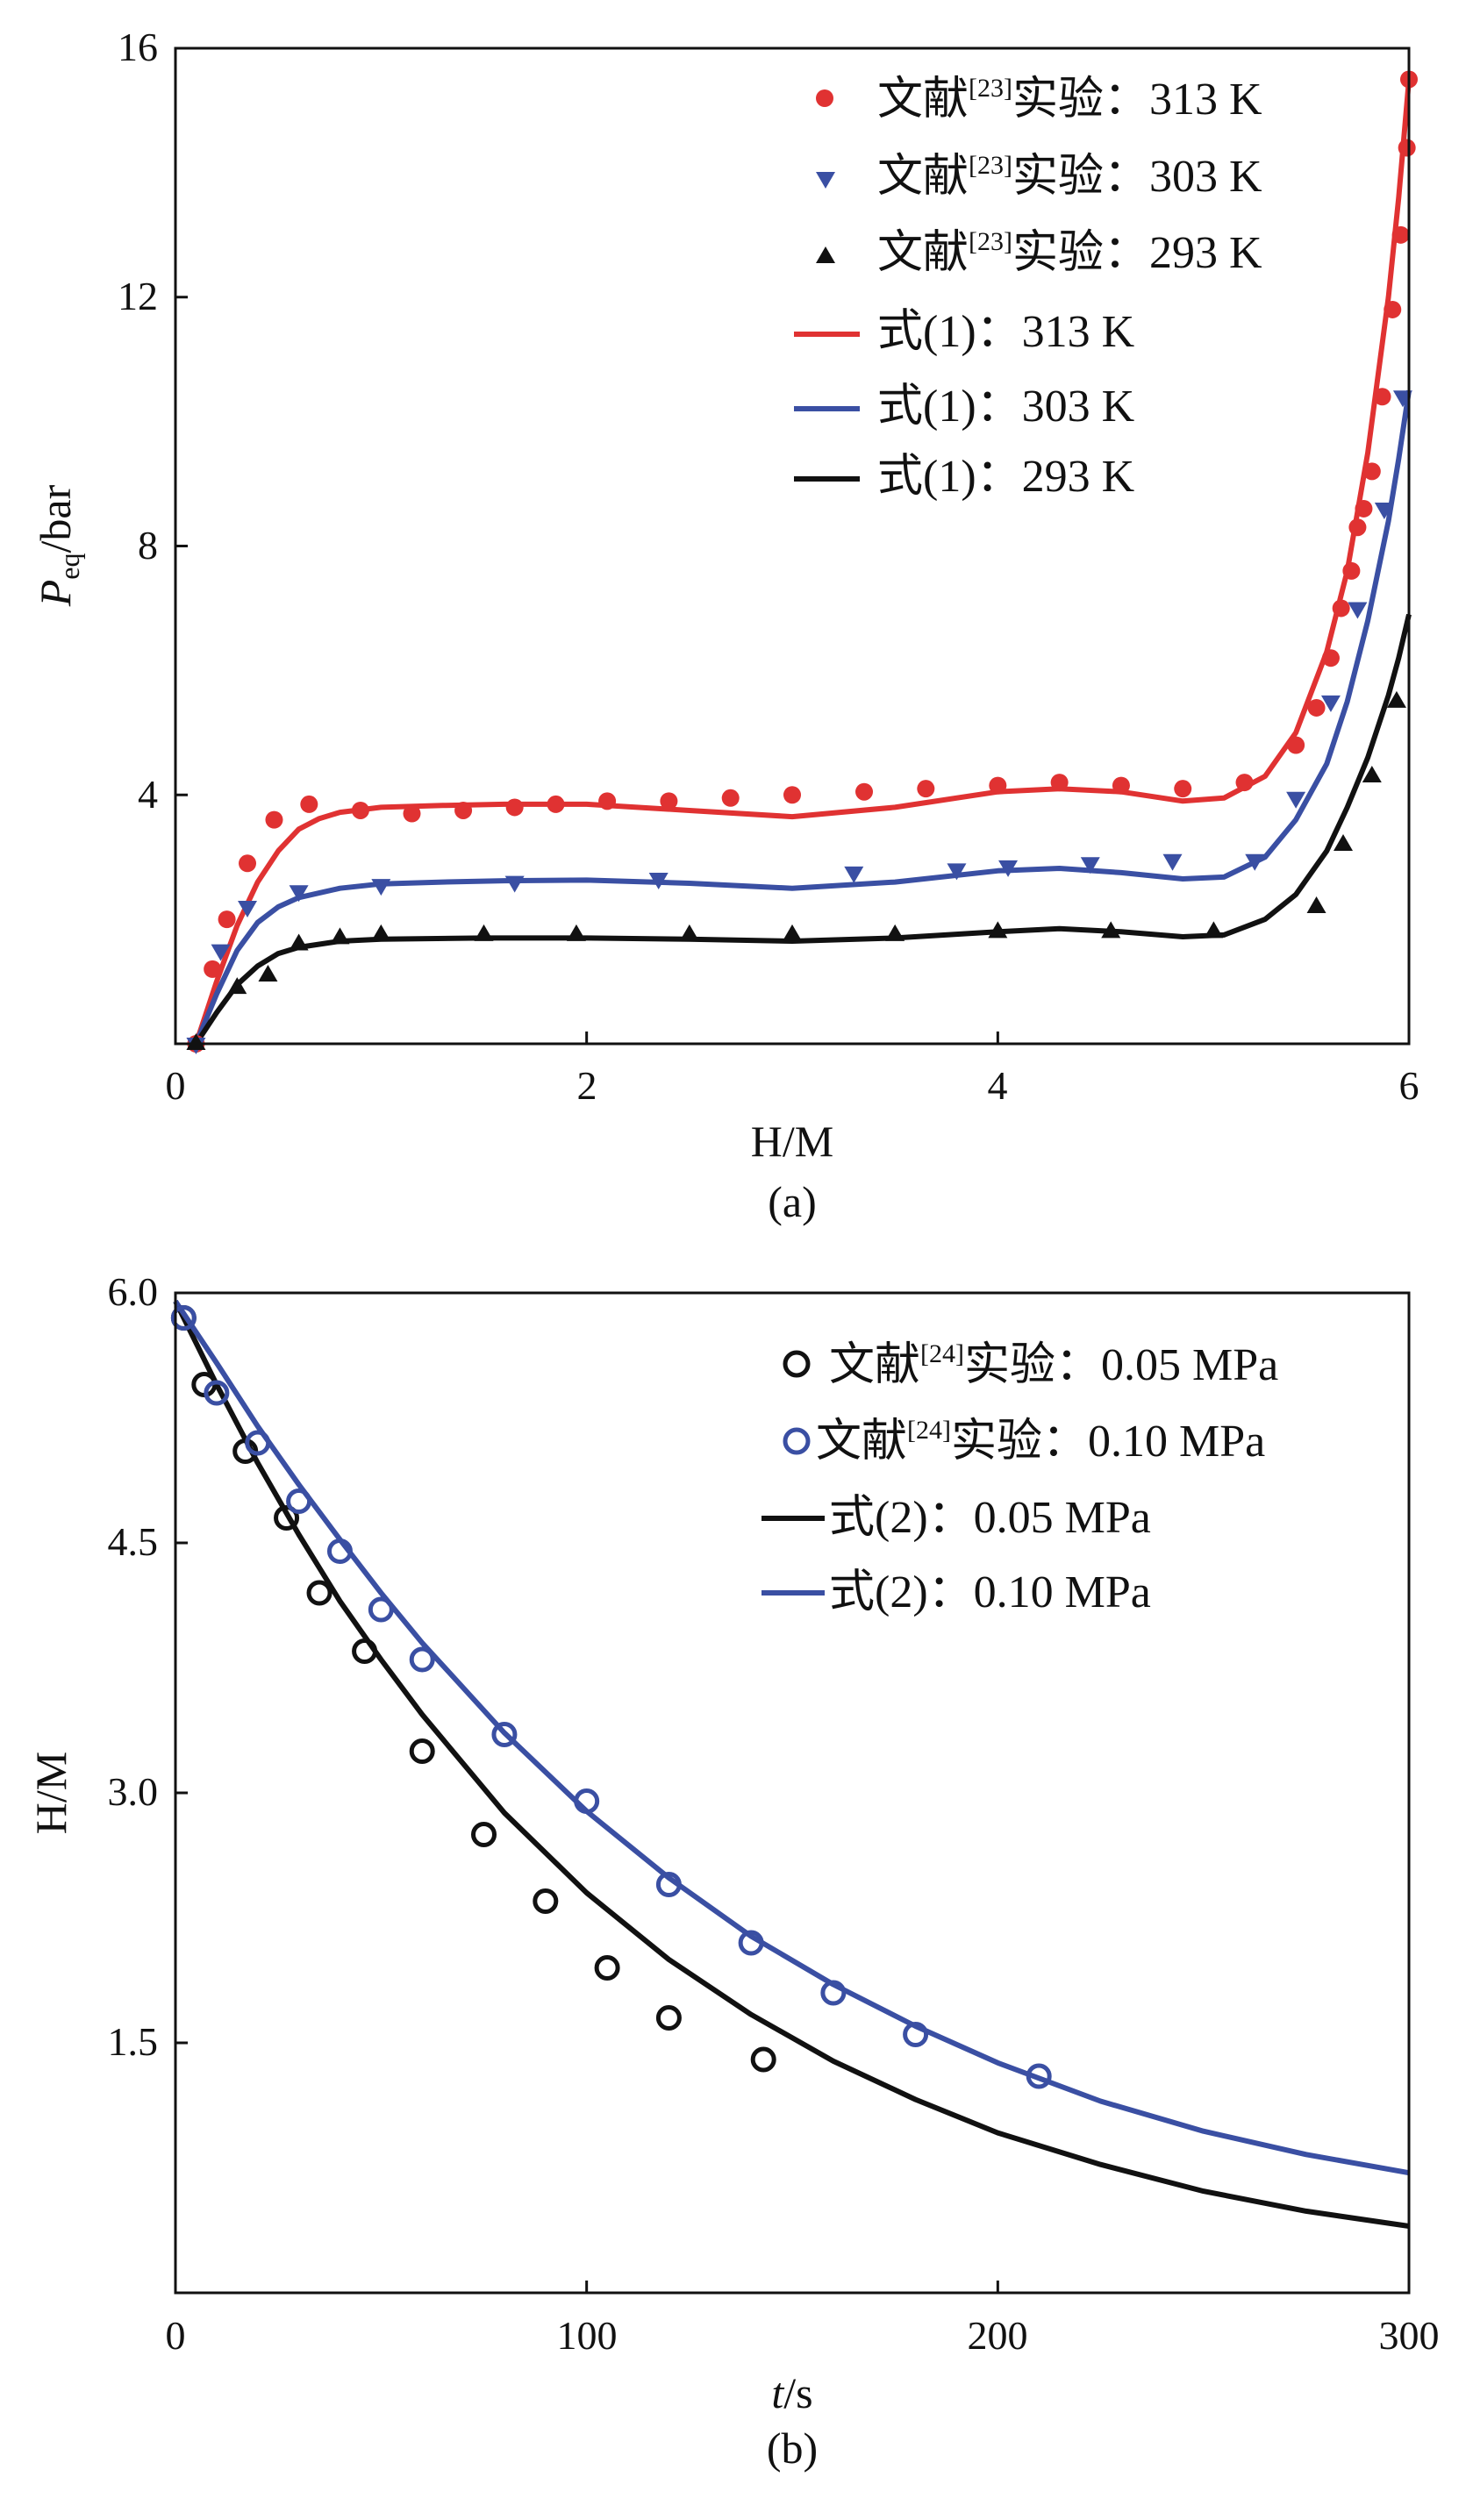 This screenshot has height=2520, width=1473. I want to click on panel-a-legend-item: 式(1)：303 K, so click(964, 407).